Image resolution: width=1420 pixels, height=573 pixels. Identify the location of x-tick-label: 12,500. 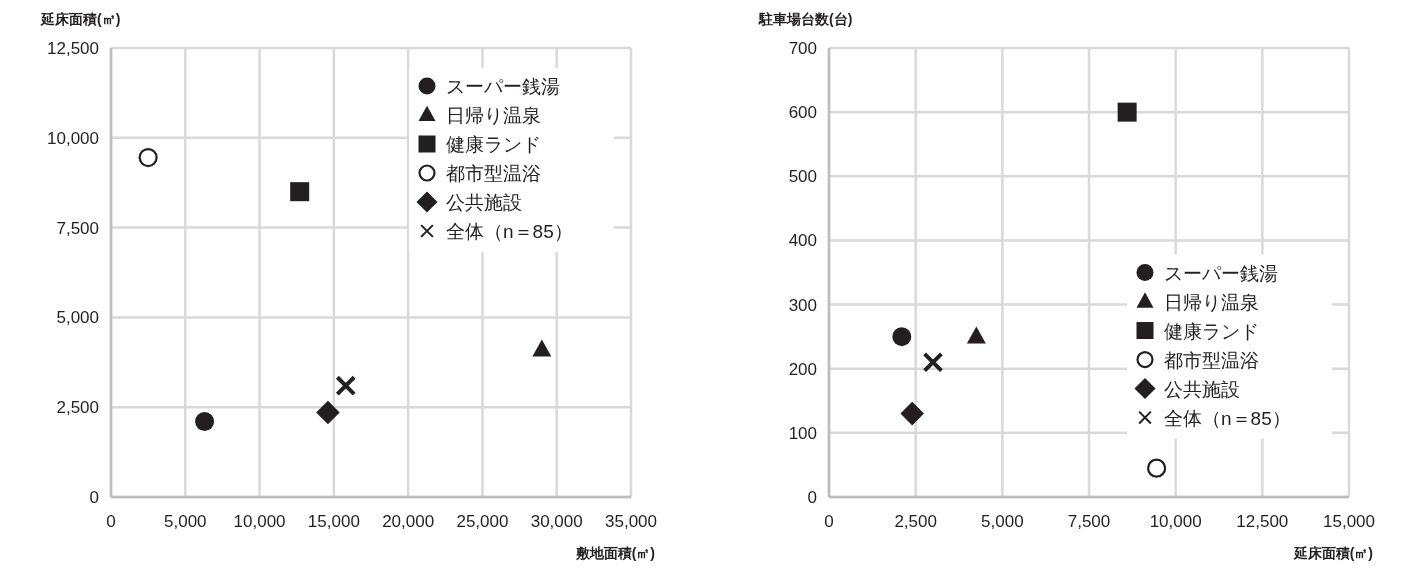
(1262, 521).